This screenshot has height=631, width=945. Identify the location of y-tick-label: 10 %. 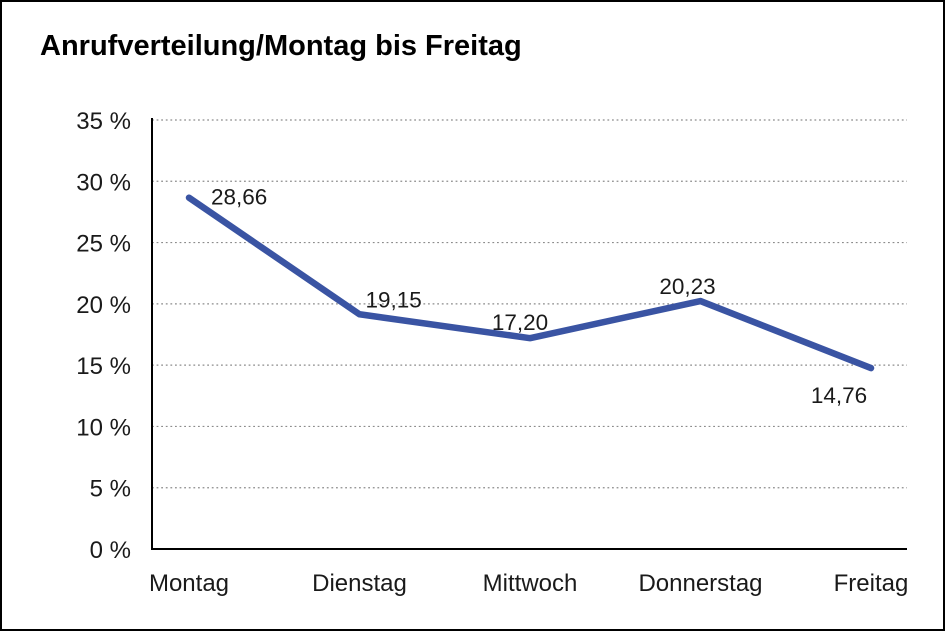
(103, 427).